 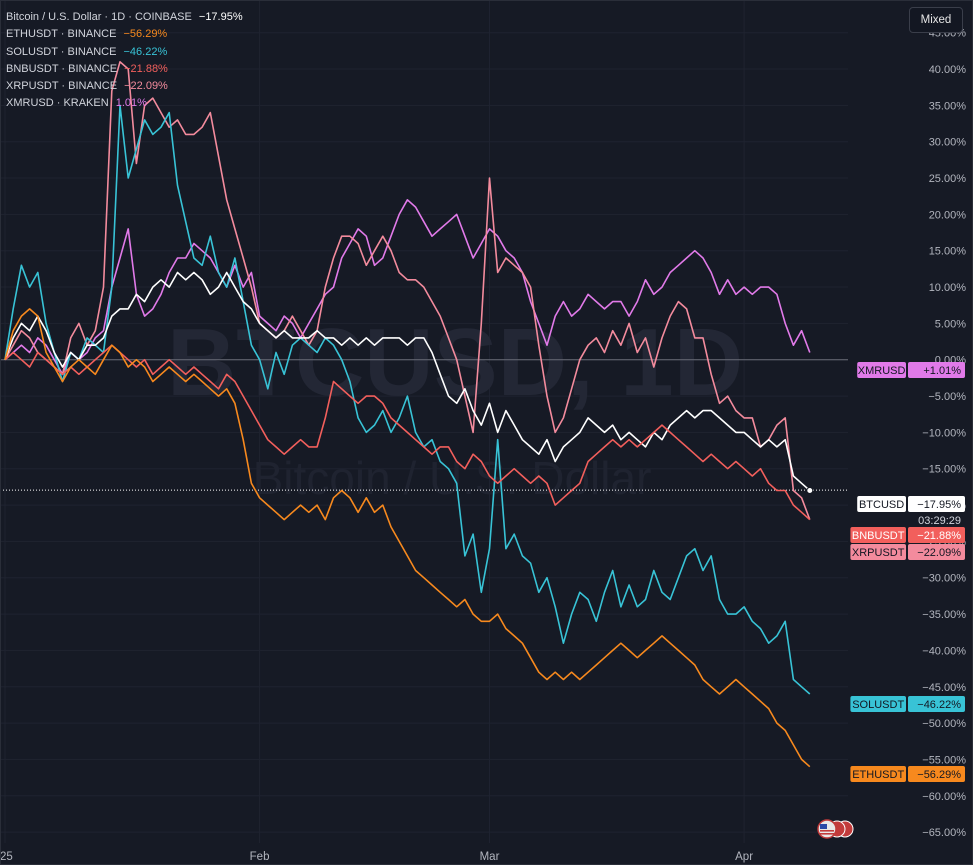 I want to click on legend-row-xmr: XMRUSD · KRAKEN 1.01%, so click(x=124, y=103).